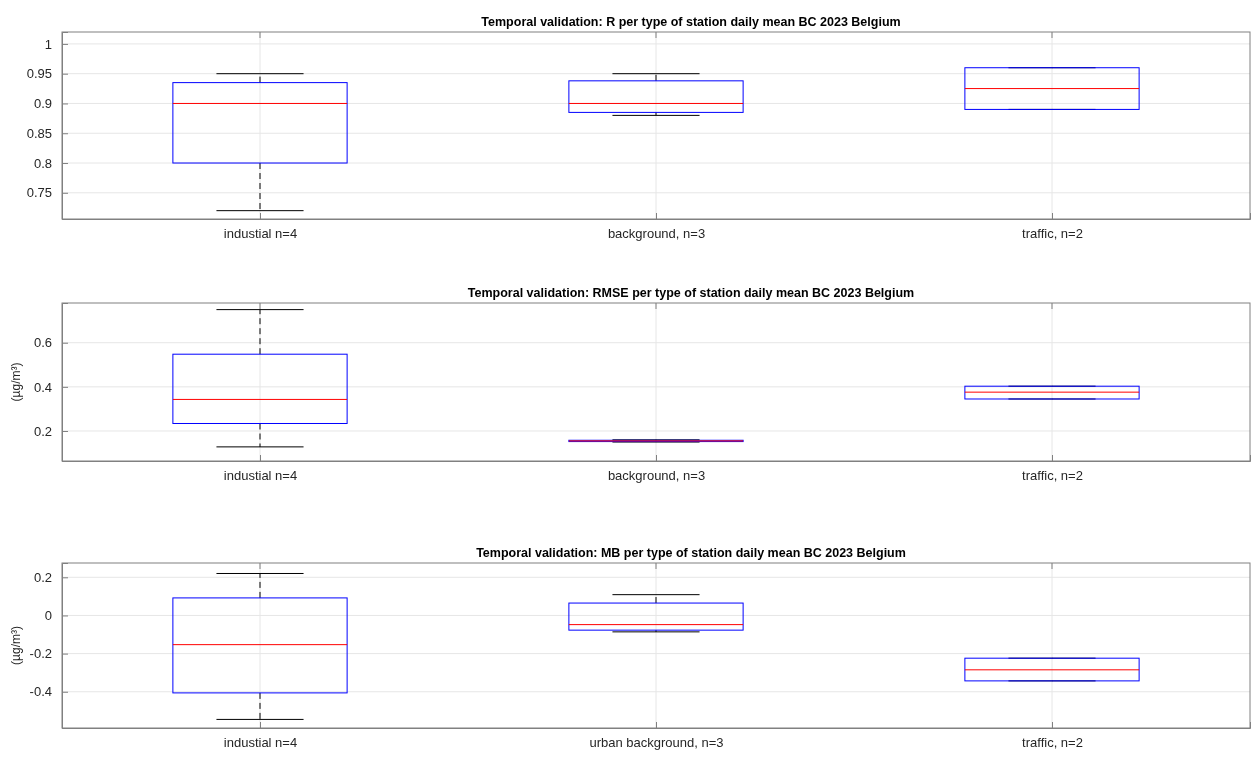 The image size is (1256, 758). What do you see at coordinates (656, 743) in the screenshot?
I see `x-tick-label: urban background, n=3` at bounding box center [656, 743].